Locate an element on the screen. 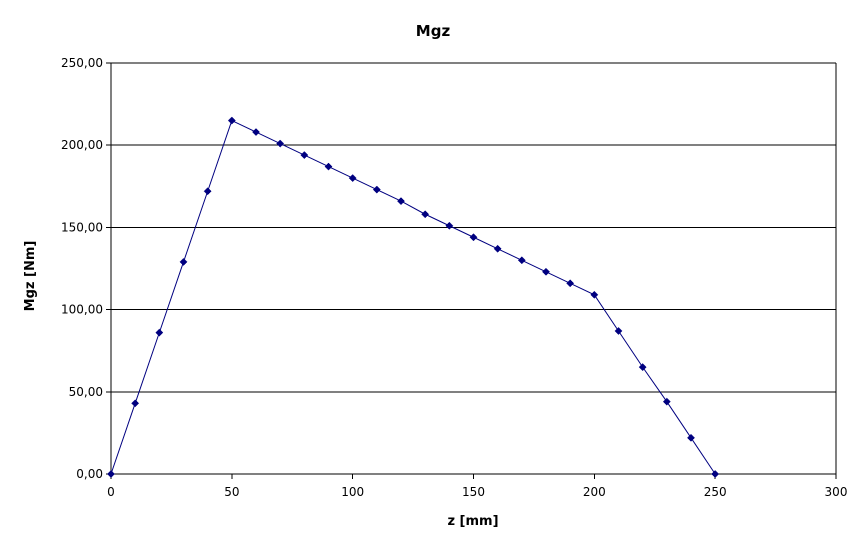  y-tick-label: 0,00 is located at coordinates (89, 474).